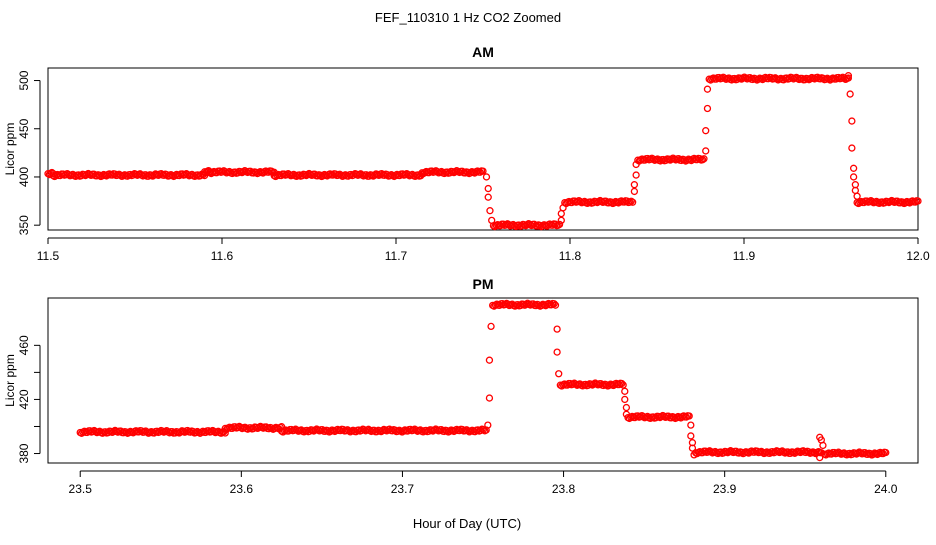  What do you see at coordinates (570, 256) in the screenshot?
I see `x-tick-label: 11.8` at bounding box center [570, 256].